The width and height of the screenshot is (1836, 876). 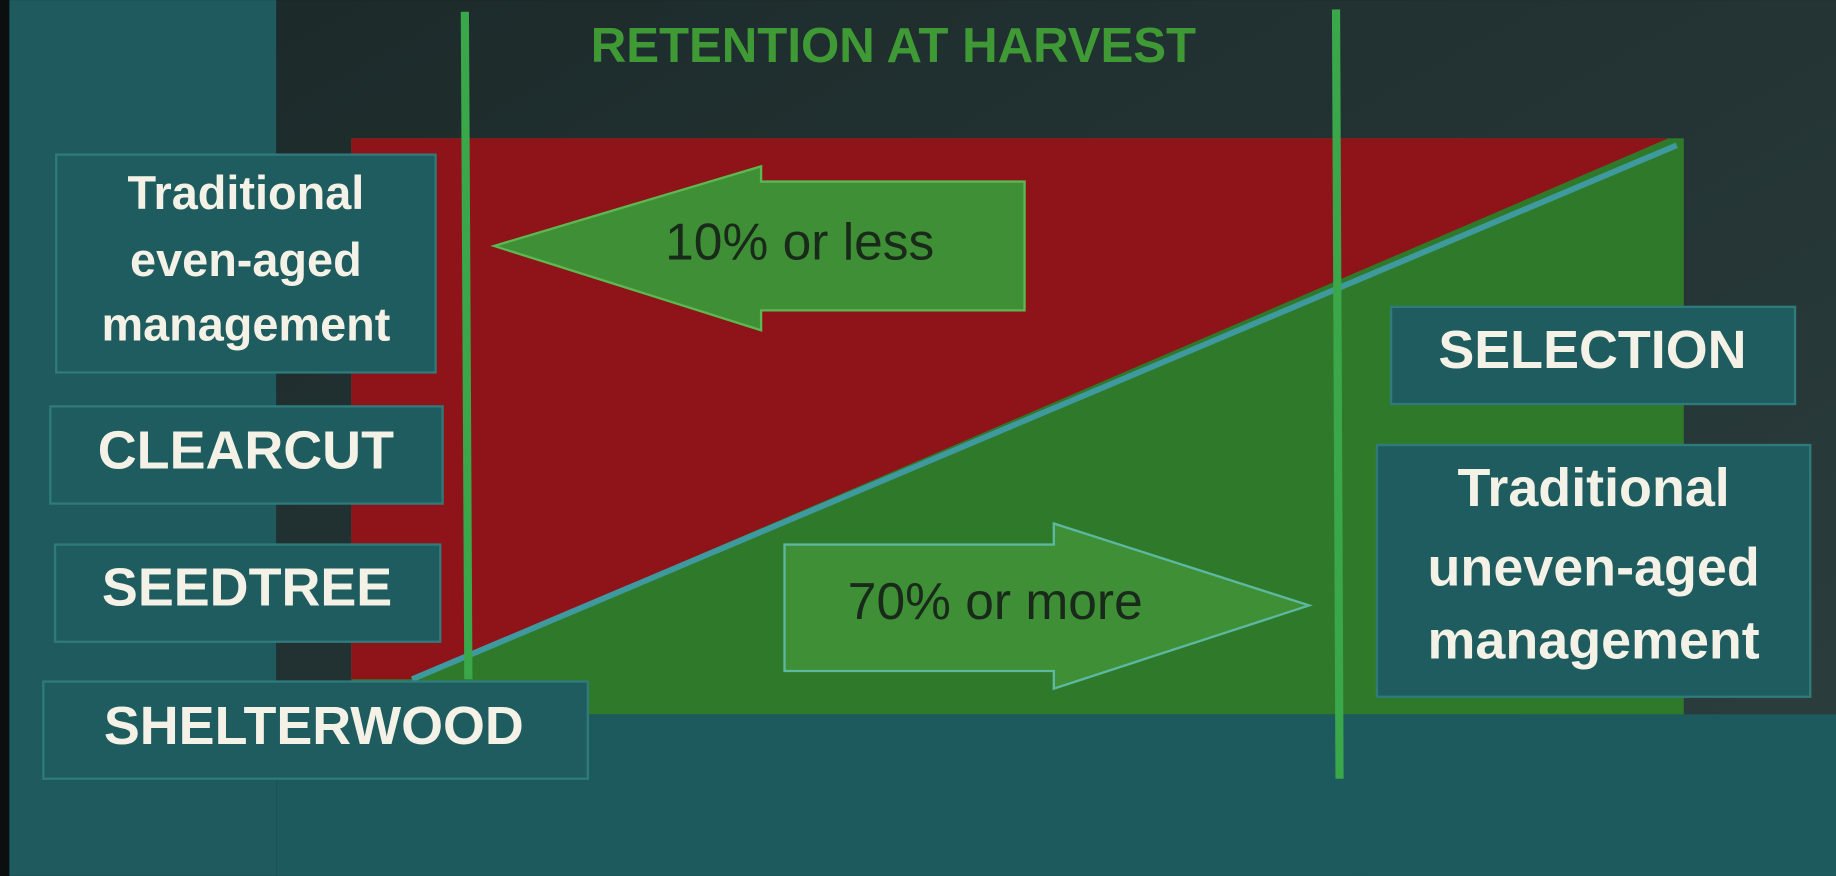 I want to click on label-line: SEEDTREE, so click(x=247, y=588).